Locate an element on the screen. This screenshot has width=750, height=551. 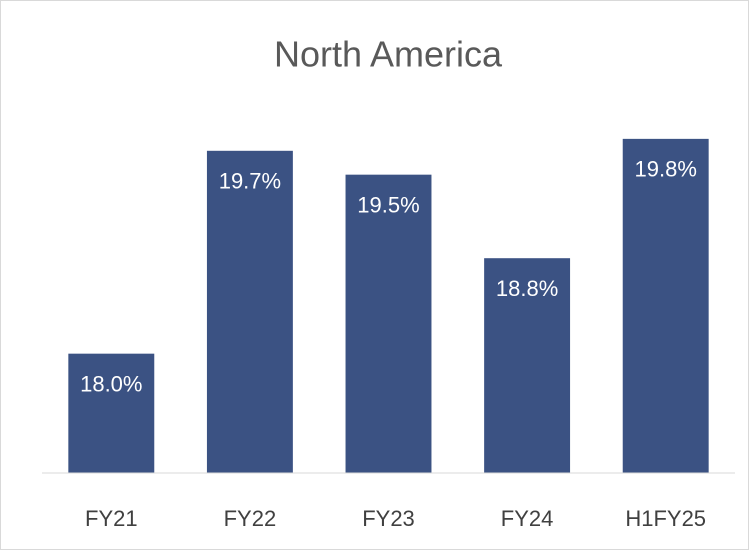
x-tick-label: FY21 is located at coordinates (111, 518).